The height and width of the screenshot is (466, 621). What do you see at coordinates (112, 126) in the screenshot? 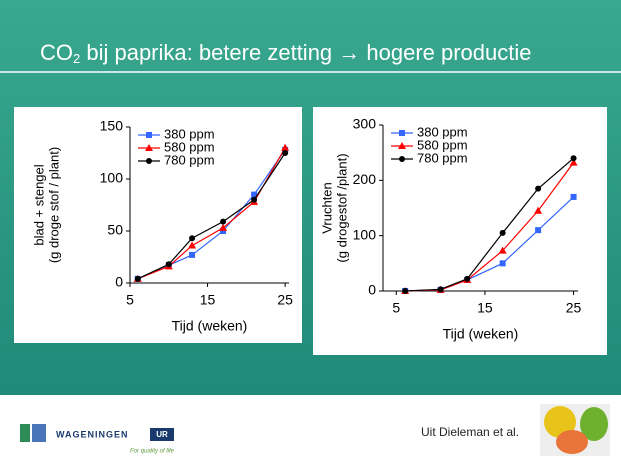
I see `y-tick-label: 150` at bounding box center [112, 126].